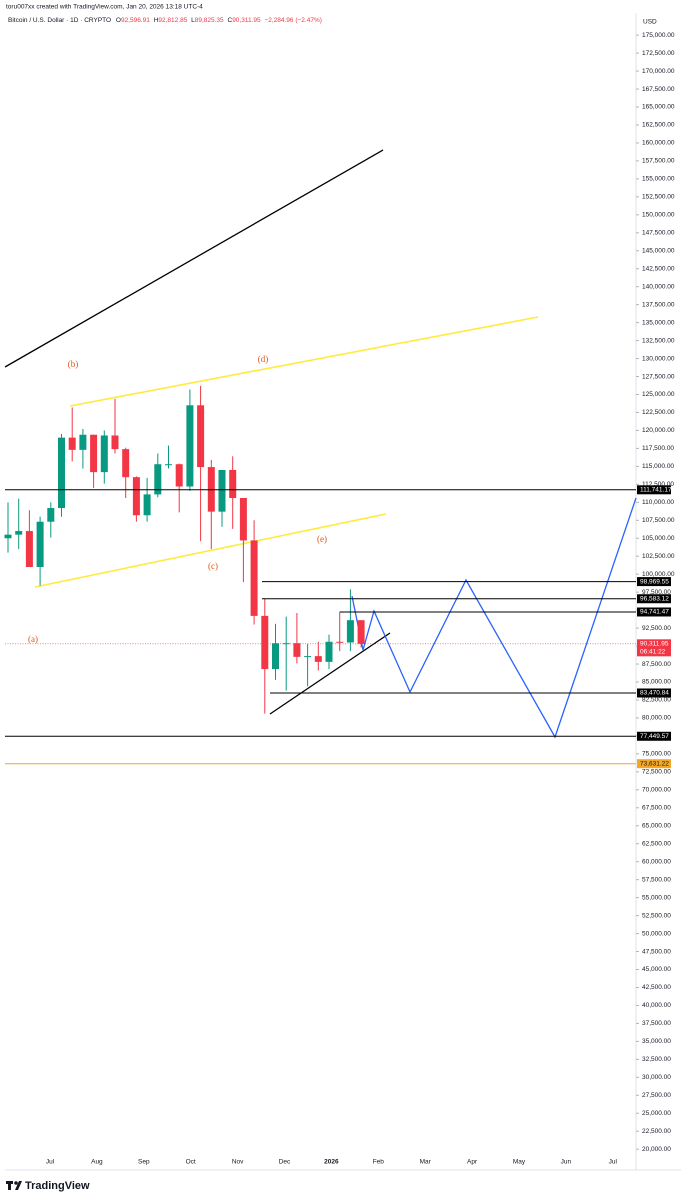  What do you see at coordinates (658, 484) in the screenshot?
I see `y-tick-label: 112,500.00` at bounding box center [658, 484].